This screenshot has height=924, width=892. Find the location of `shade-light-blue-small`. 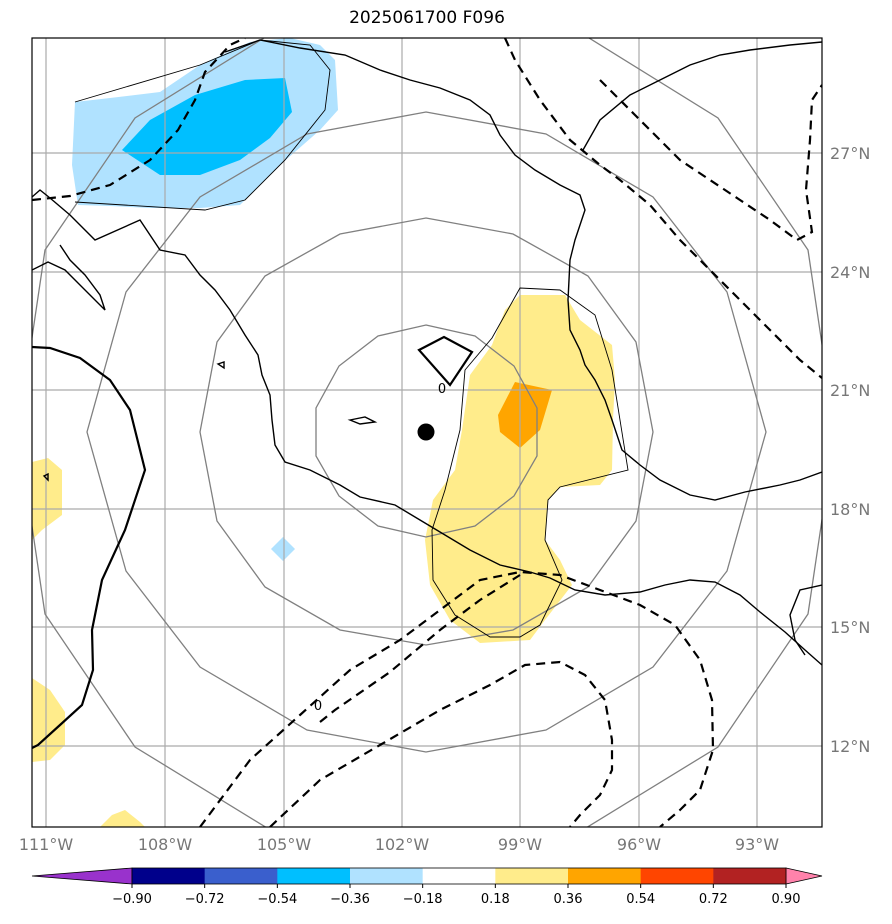

shade-light-blue-small is located at coordinates (283, 549).